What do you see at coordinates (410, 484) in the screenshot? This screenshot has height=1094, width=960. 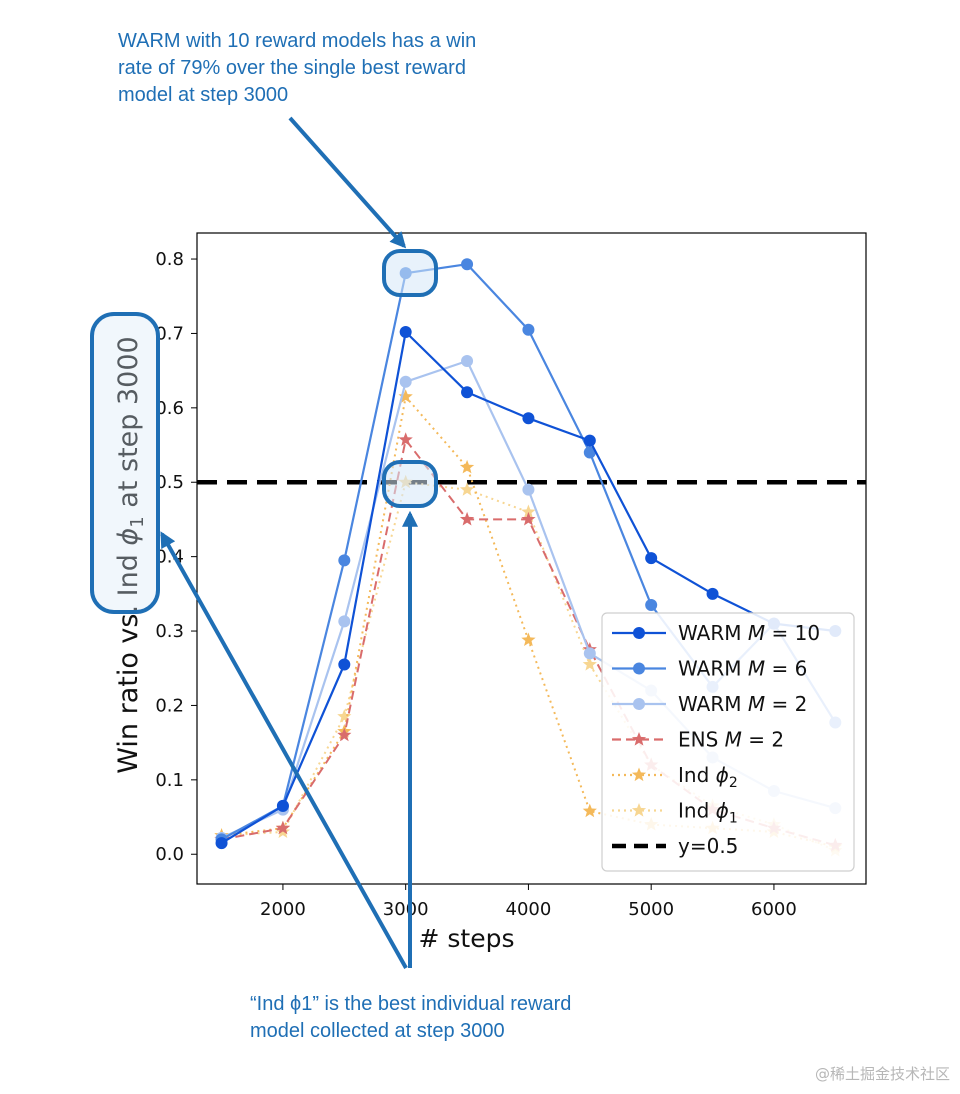 I see `highlight-box-baseline` at bounding box center [410, 484].